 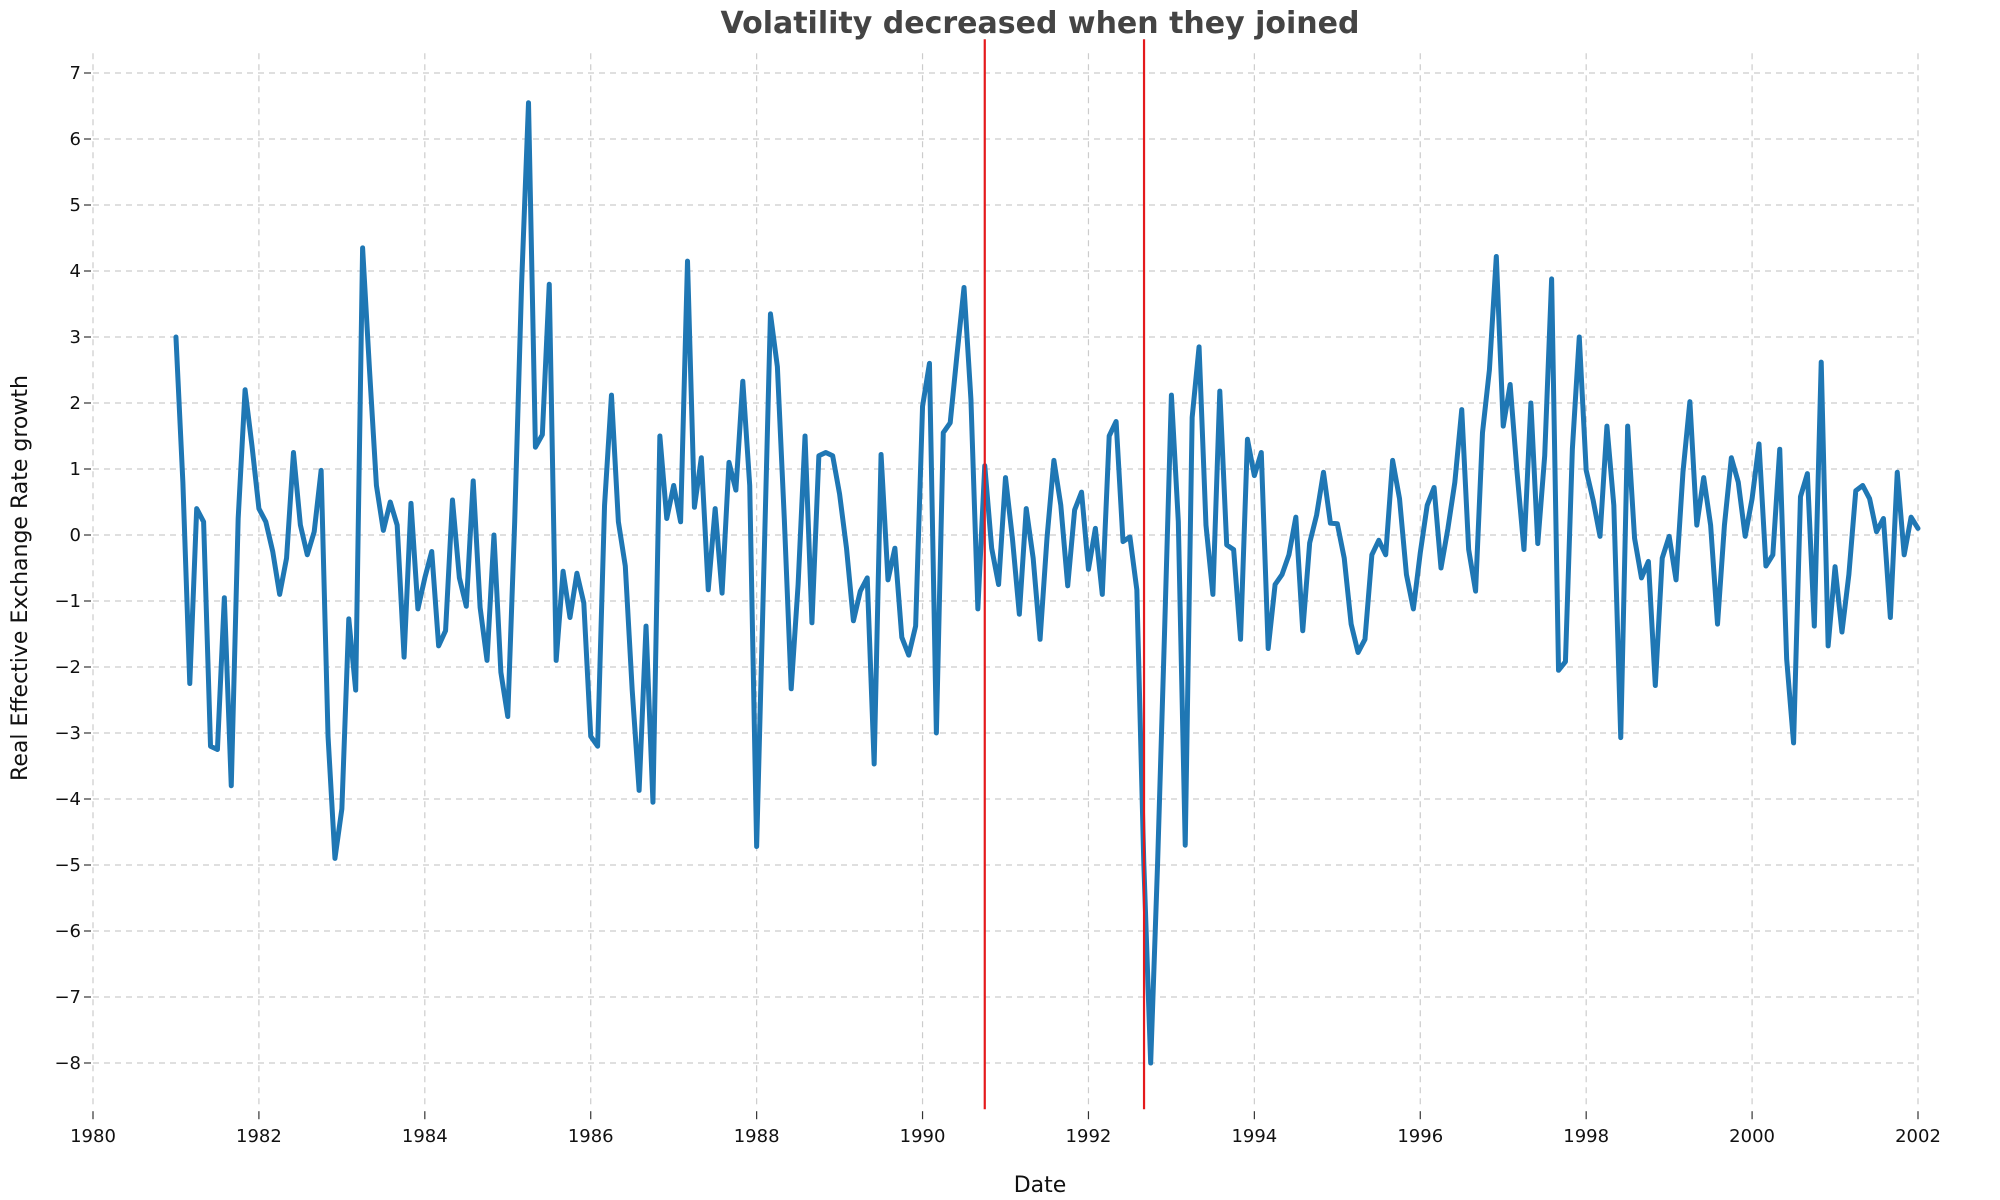 I want to click on y-tick-label: 5, so click(x=75, y=205).